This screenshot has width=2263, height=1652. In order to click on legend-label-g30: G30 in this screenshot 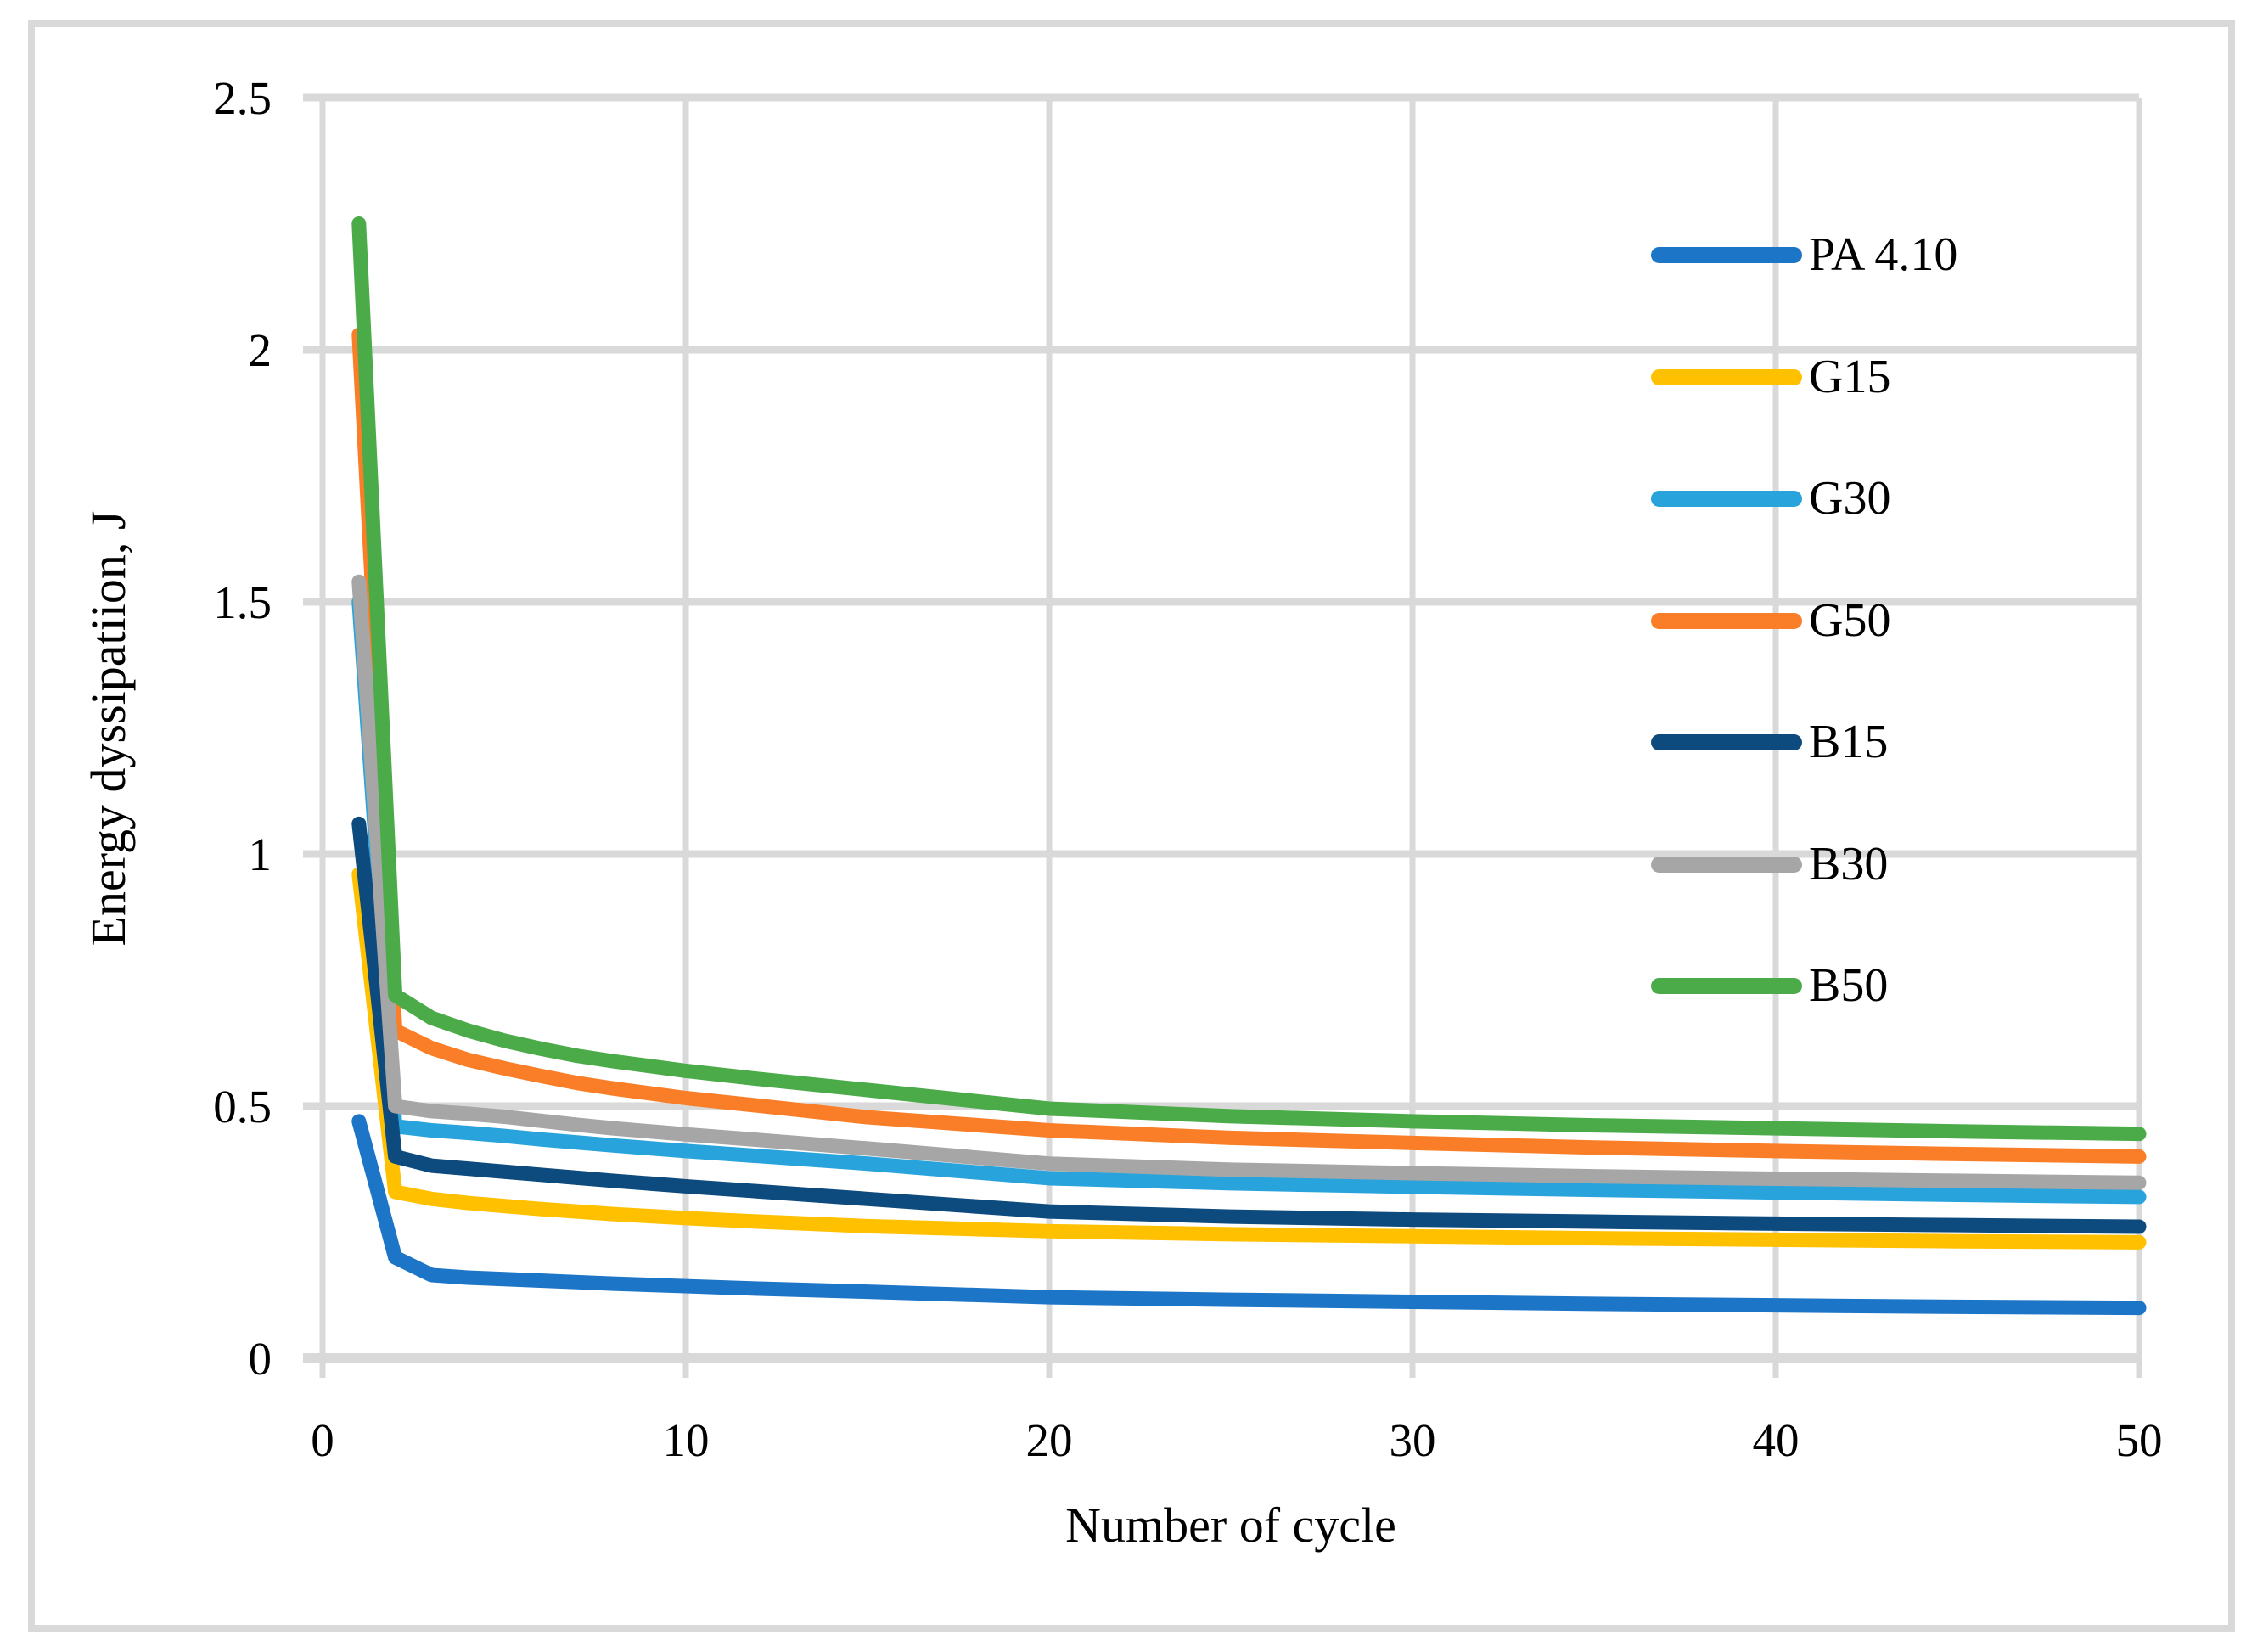, I will do `click(1850, 498)`.